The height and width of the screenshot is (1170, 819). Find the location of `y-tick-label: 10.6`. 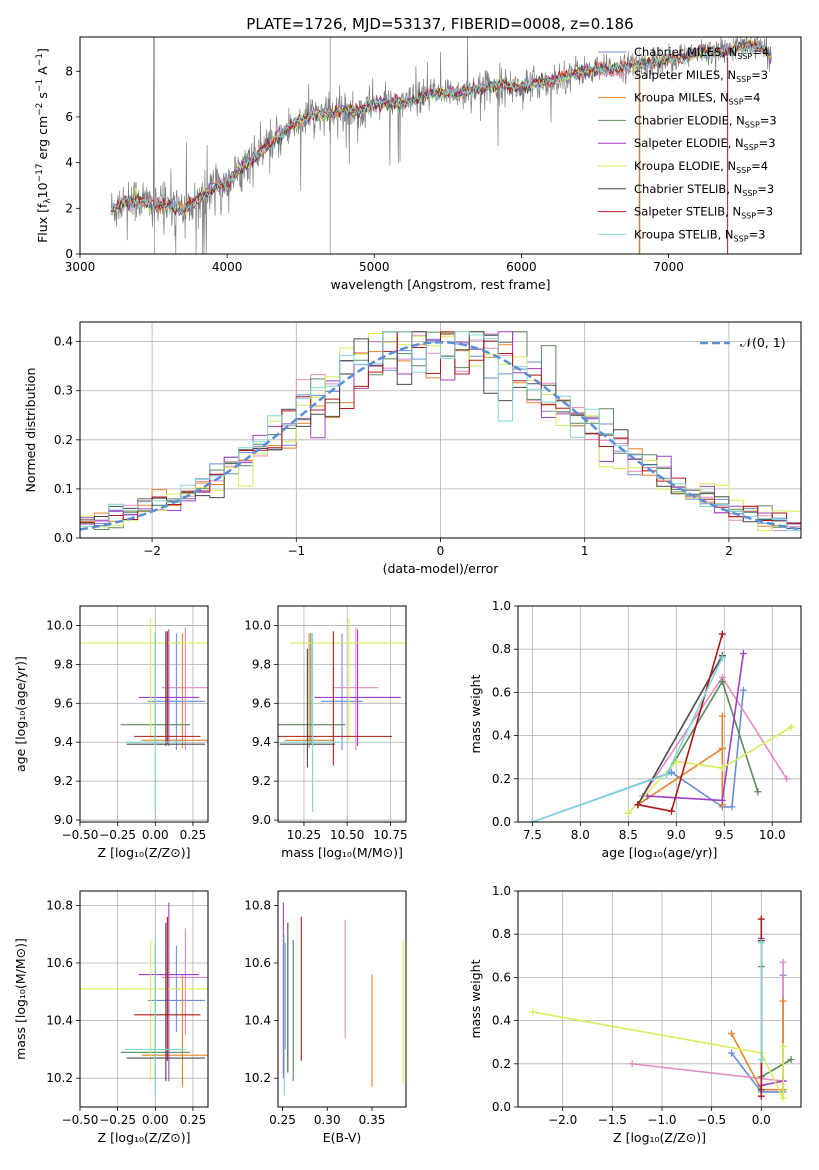

y-tick-label: 10.6 is located at coordinates (257, 963).